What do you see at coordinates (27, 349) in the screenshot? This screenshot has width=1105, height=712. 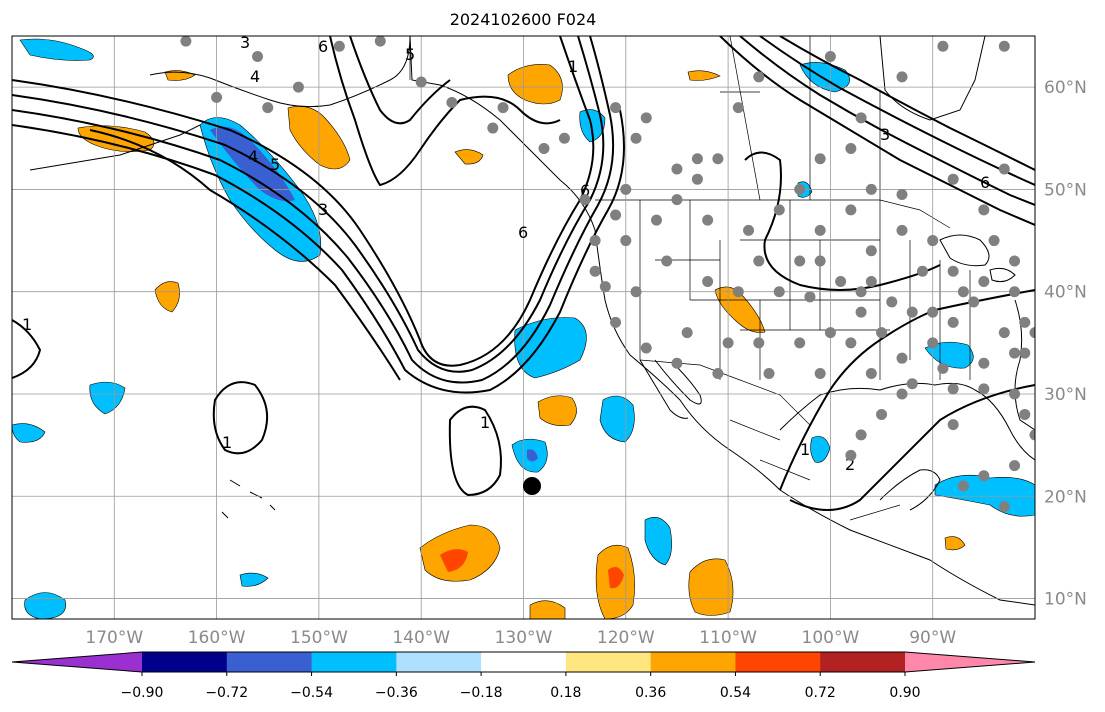 I see `contour-west-edge` at bounding box center [27, 349].